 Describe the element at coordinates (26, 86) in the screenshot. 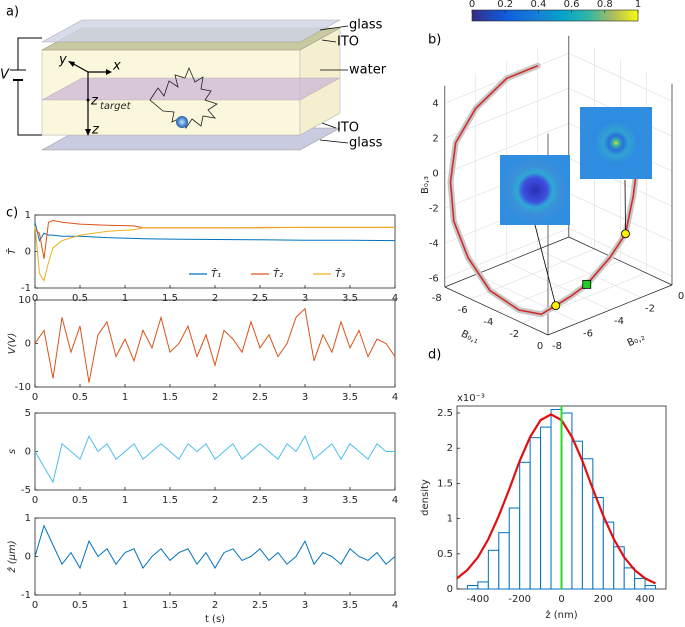

I see `circuit` at that location.